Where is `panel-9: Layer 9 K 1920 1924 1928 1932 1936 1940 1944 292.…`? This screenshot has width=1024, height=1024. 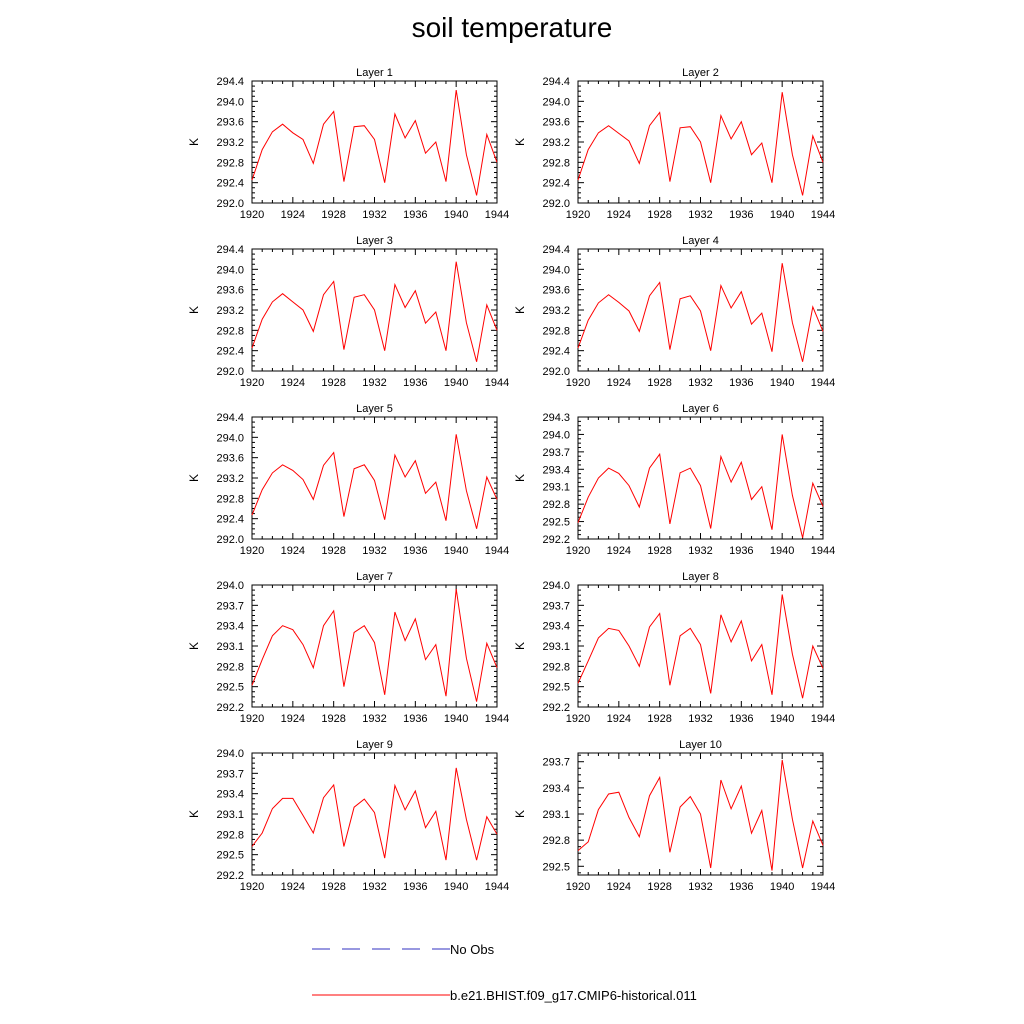
panel-9: Layer 9 K 1920 1924 1928 1932 1936 1940 1944 292.… is located at coordinates (348, 816).